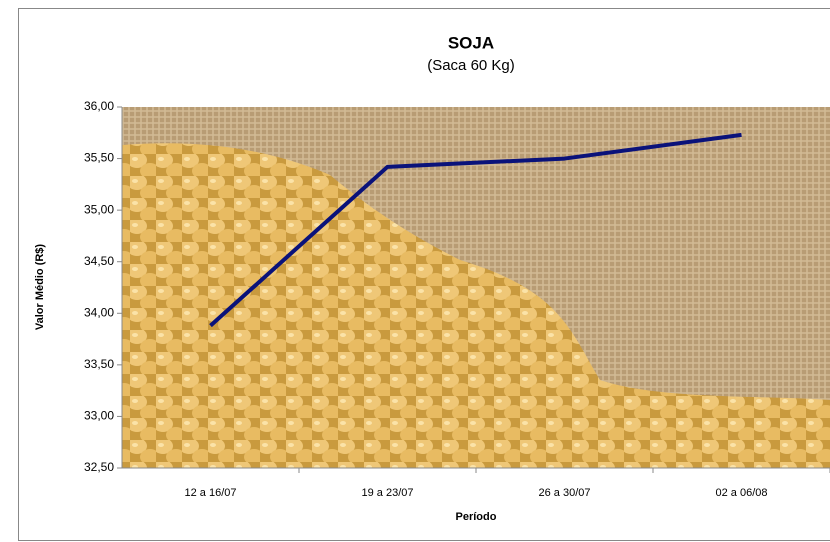 The width and height of the screenshot is (830, 542). What do you see at coordinates (99, 209) in the screenshot?
I see `y-tick-label: 35,00` at bounding box center [99, 209].